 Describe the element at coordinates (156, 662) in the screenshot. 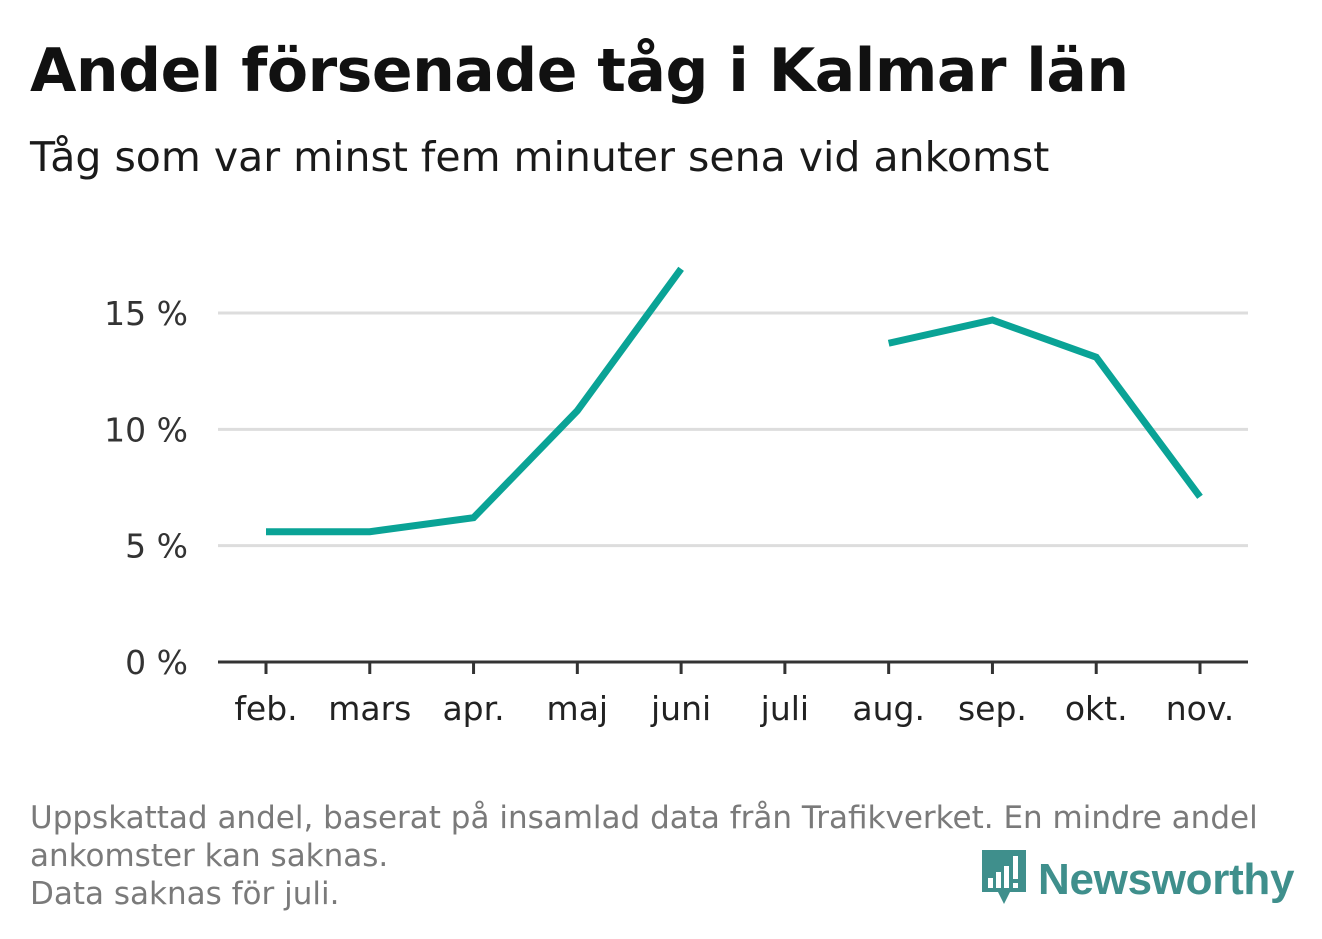

I see `y-tick-label: 0 %` at that location.